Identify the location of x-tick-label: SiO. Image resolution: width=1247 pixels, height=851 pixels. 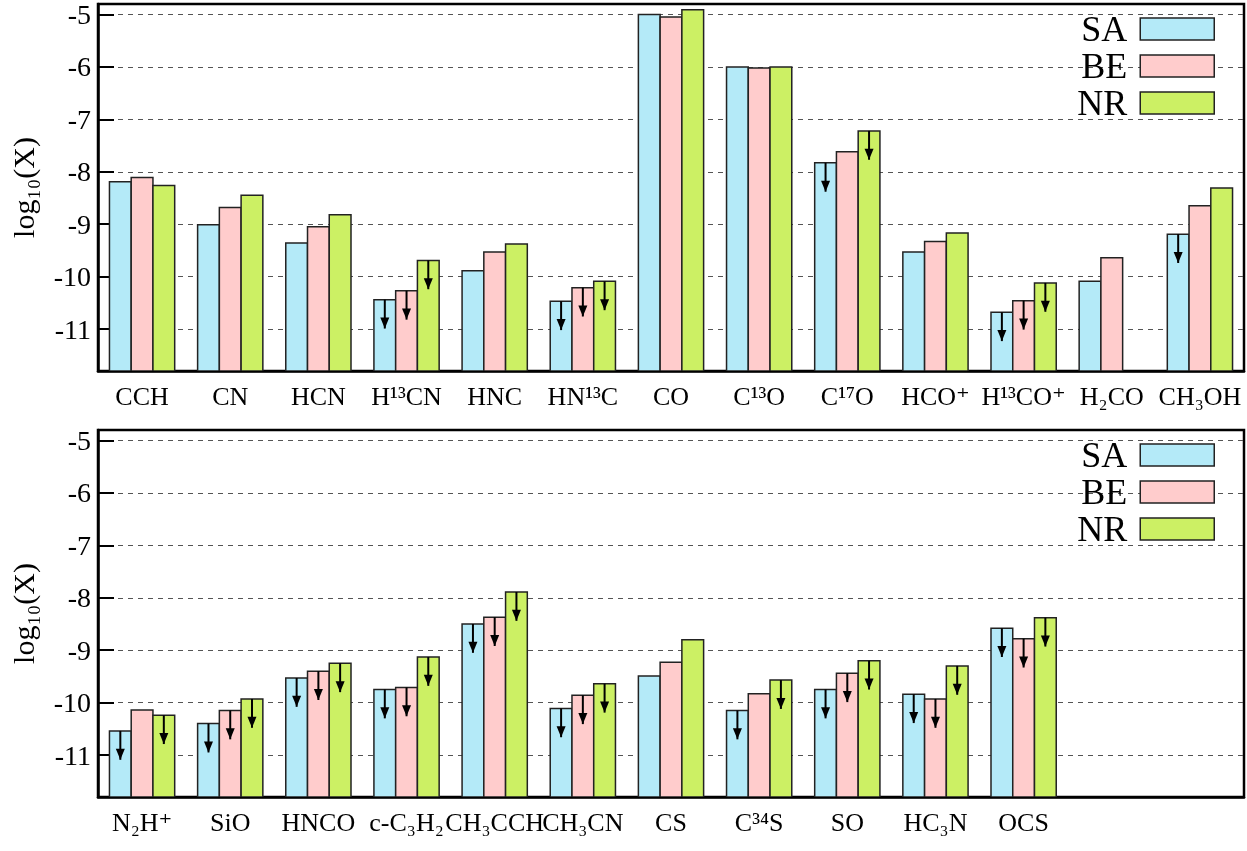
(230, 821).